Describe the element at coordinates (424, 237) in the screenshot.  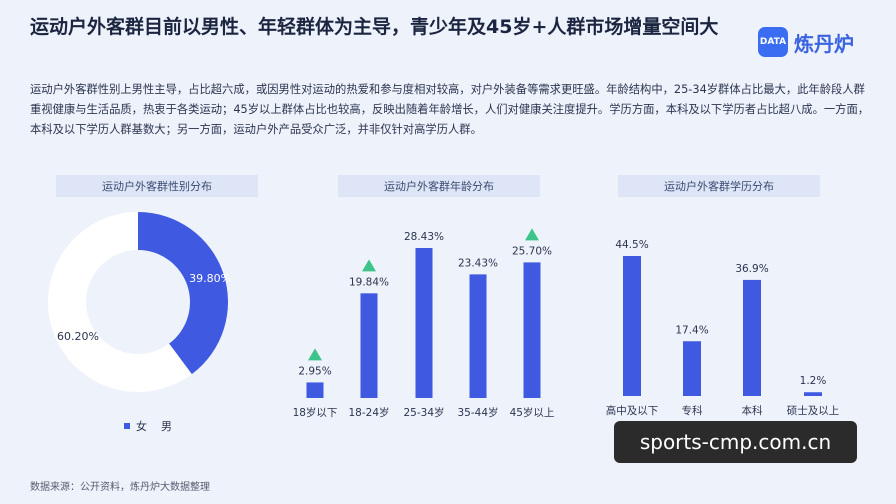
I see `age-bar-label: 28.43%` at that location.